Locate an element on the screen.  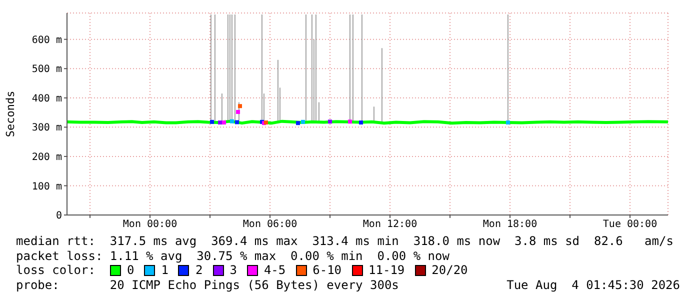
text: packet loss: 1.11 % avg 30.75 % max 0.00 % min 0.00 % now is located at coordinates (233, 255).